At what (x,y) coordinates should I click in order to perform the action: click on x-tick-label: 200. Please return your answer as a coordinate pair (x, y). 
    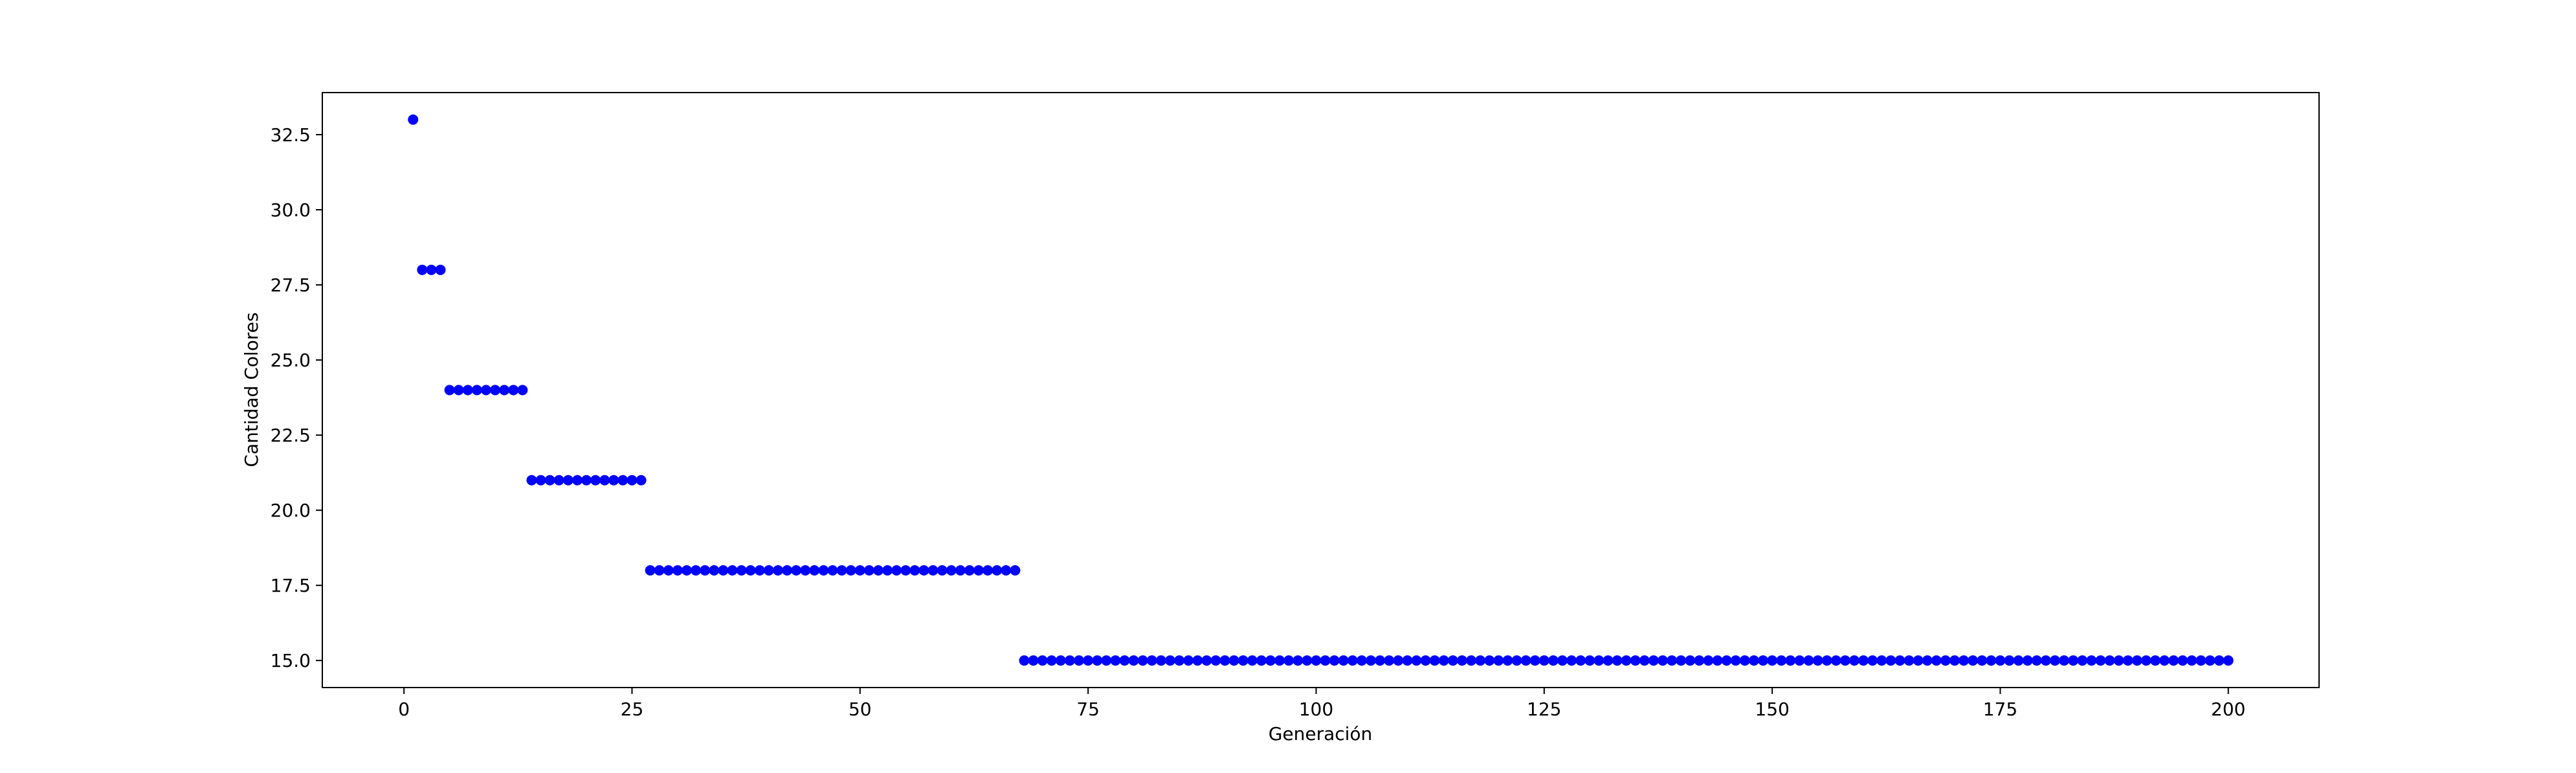
    Looking at the image, I should click on (2228, 709).